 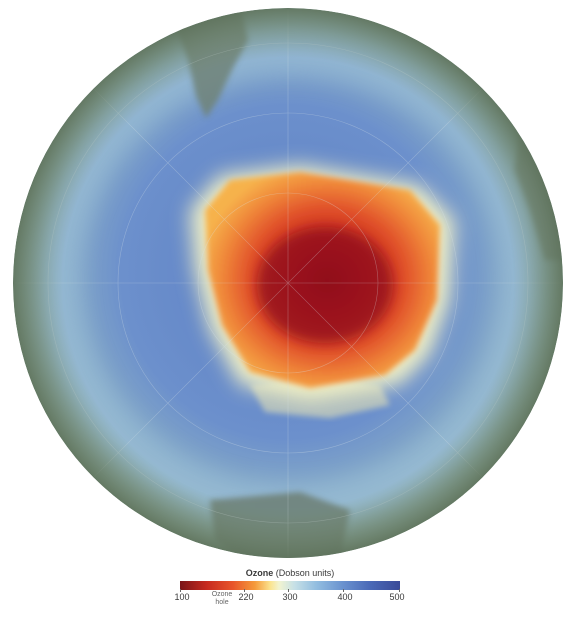 I want to click on tick-label-300: 300, so click(x=290, y=597).